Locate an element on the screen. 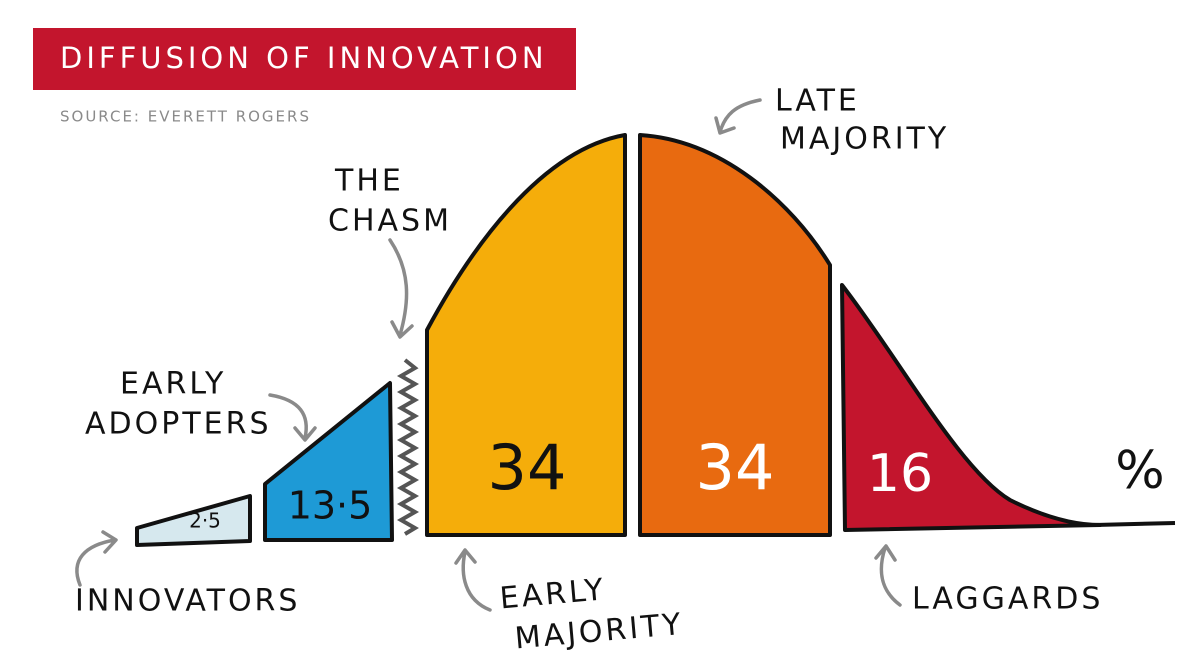  title-bar is located at coordinates (304, 59).